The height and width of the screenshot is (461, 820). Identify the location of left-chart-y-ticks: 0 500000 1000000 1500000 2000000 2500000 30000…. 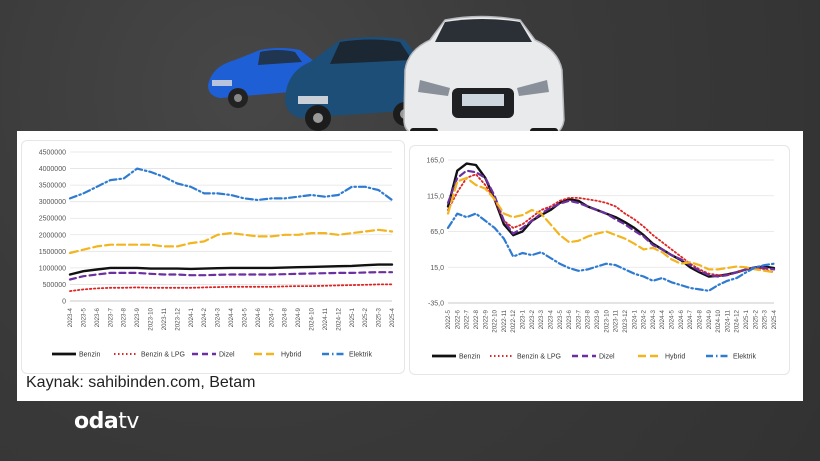
(52, 228).